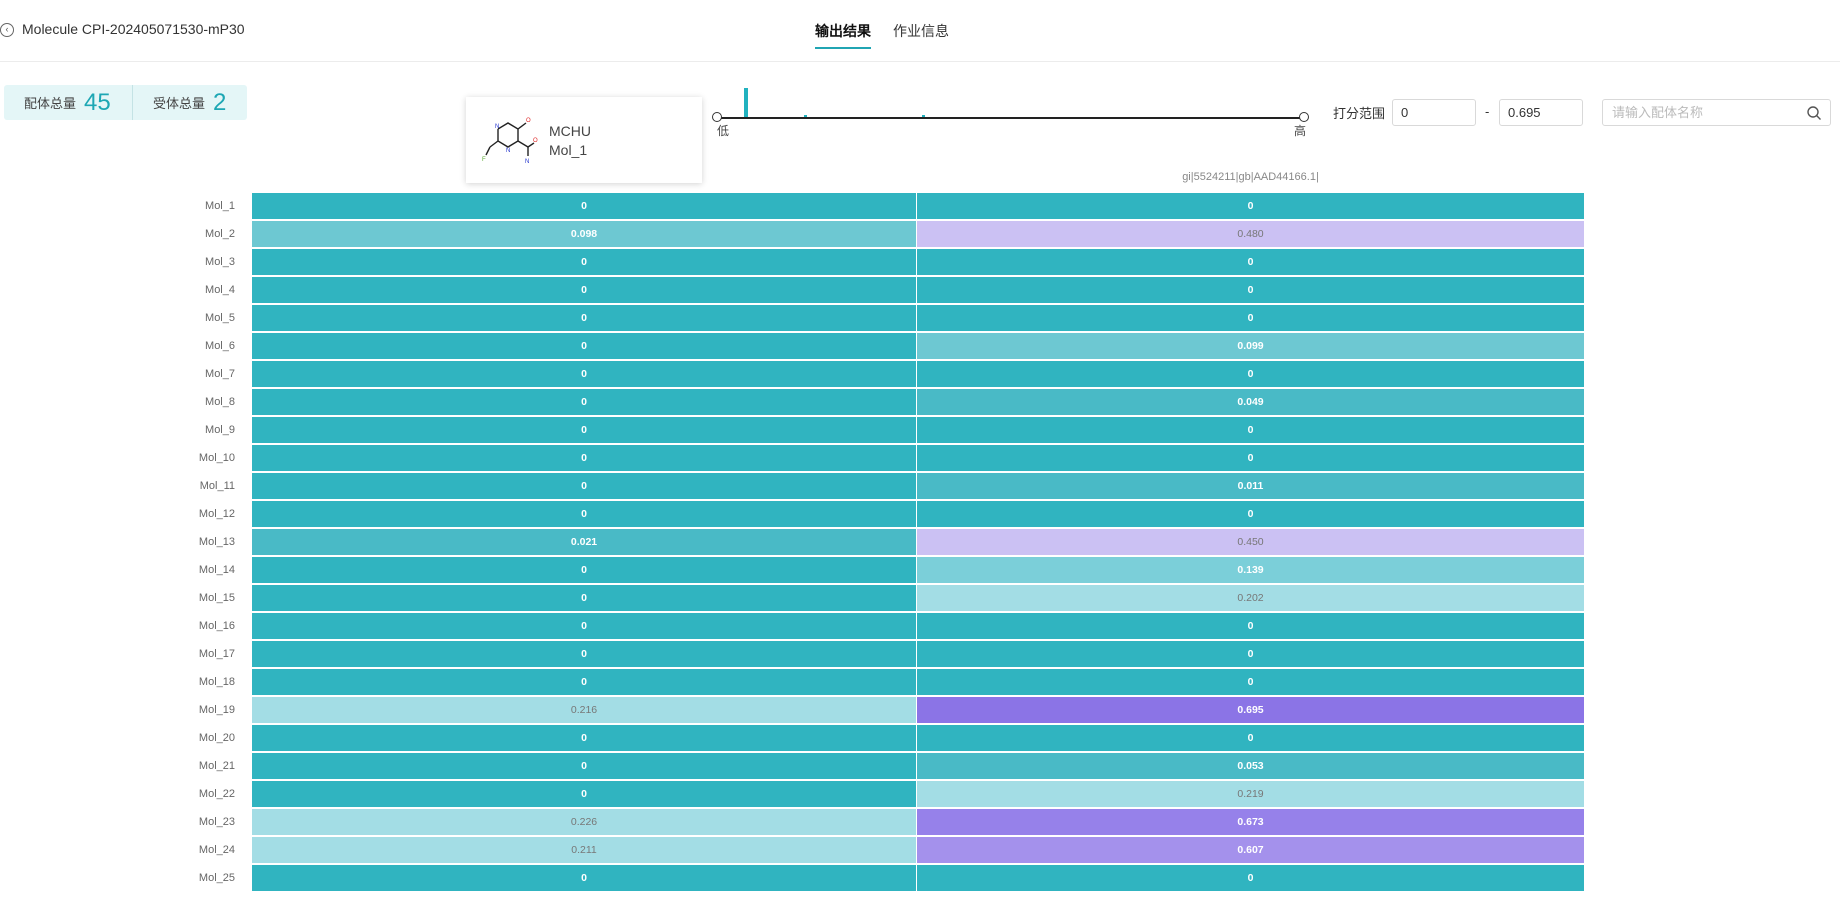  I want to click on heatmap-cell: 0.219, so click(1250, 794).